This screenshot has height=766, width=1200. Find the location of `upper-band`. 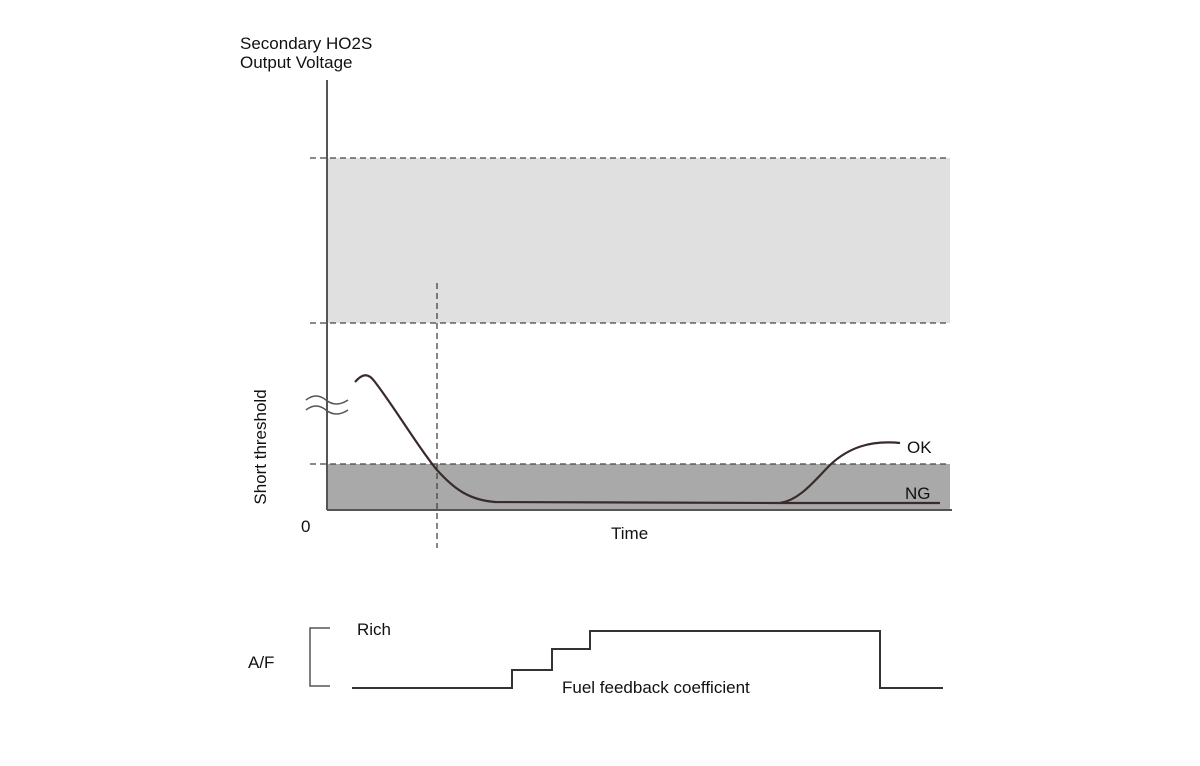

upper-band is located at coordinates (638, 240).